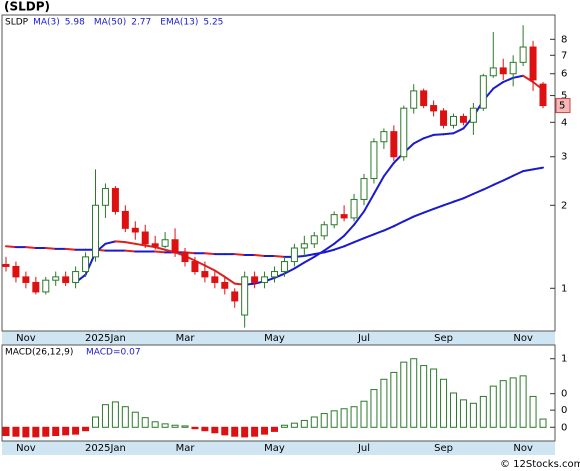 The image size is (580, 471). Describe the element at coordinates (179, 23) in the screenshot. I see `legend-label: EMA(13)` at that location.